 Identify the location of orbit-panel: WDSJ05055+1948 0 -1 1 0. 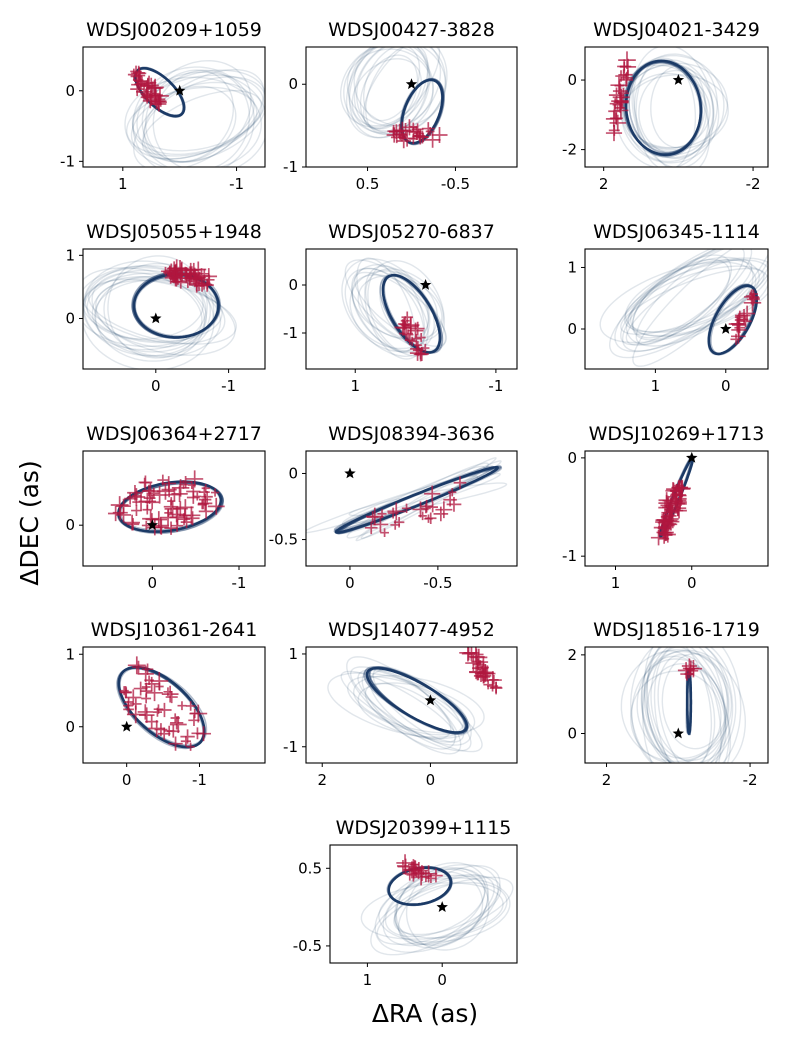
(165, 308).